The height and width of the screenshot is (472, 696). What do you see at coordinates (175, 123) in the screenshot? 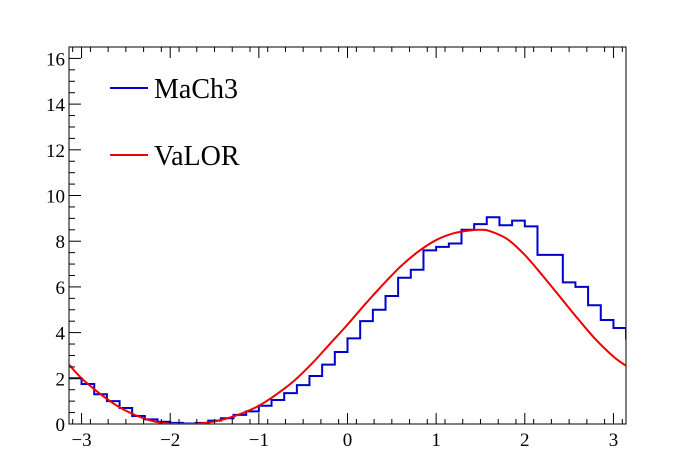
I see `legend: MaCh3 VaLOR` at bounding box center [175, 123].